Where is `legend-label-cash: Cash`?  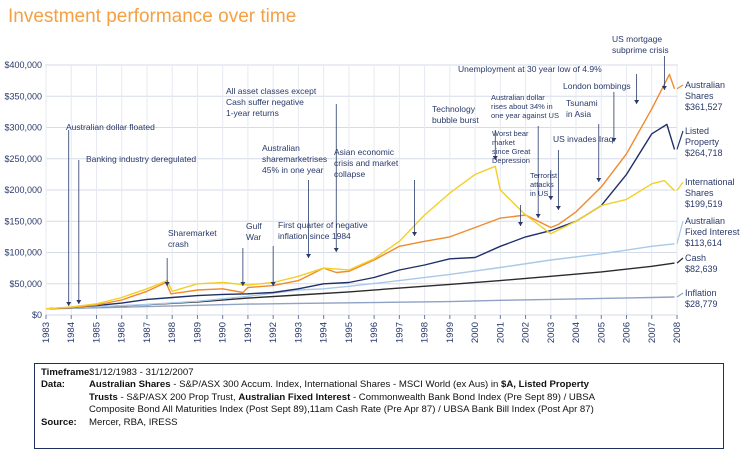 legend-label-cash: Cash is located at coordinates (695, 258).